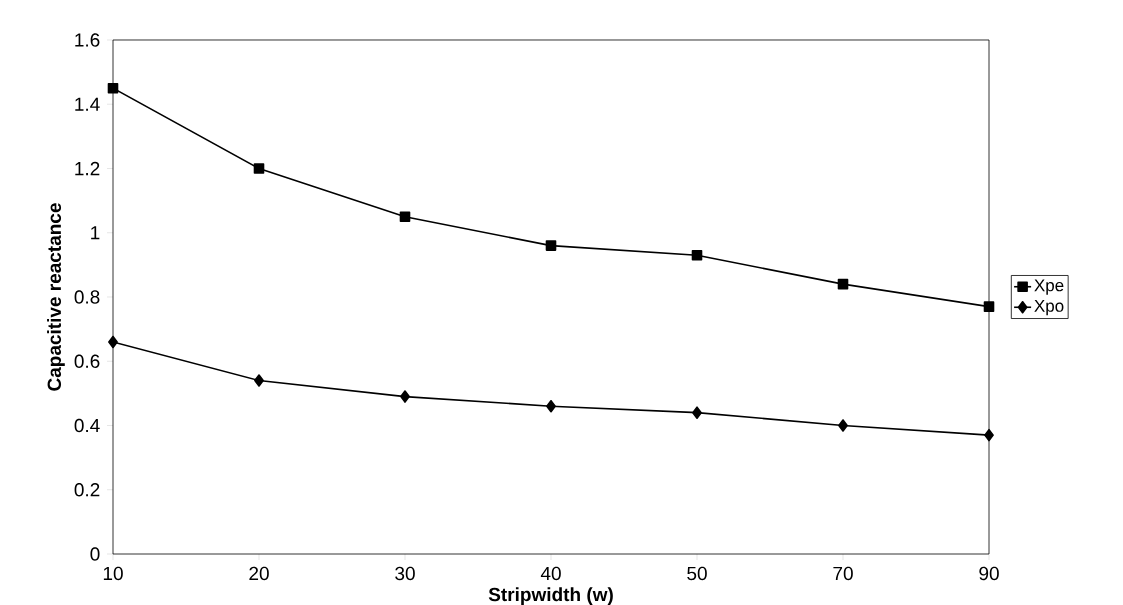 This screenshot has width=1123, height=605. I want to click on y-tick-label: 1.6, so click(87, 40).